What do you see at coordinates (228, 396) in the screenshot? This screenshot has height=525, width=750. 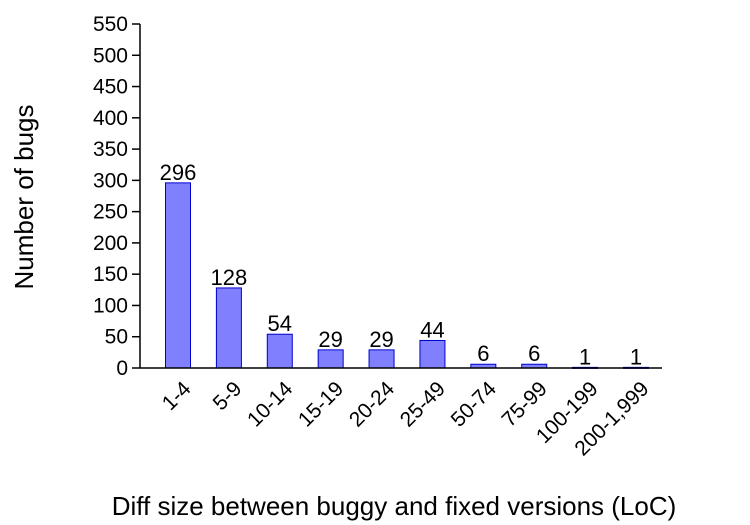 I see `x-tick-label: 5-9` at bounding box center [228, 396].